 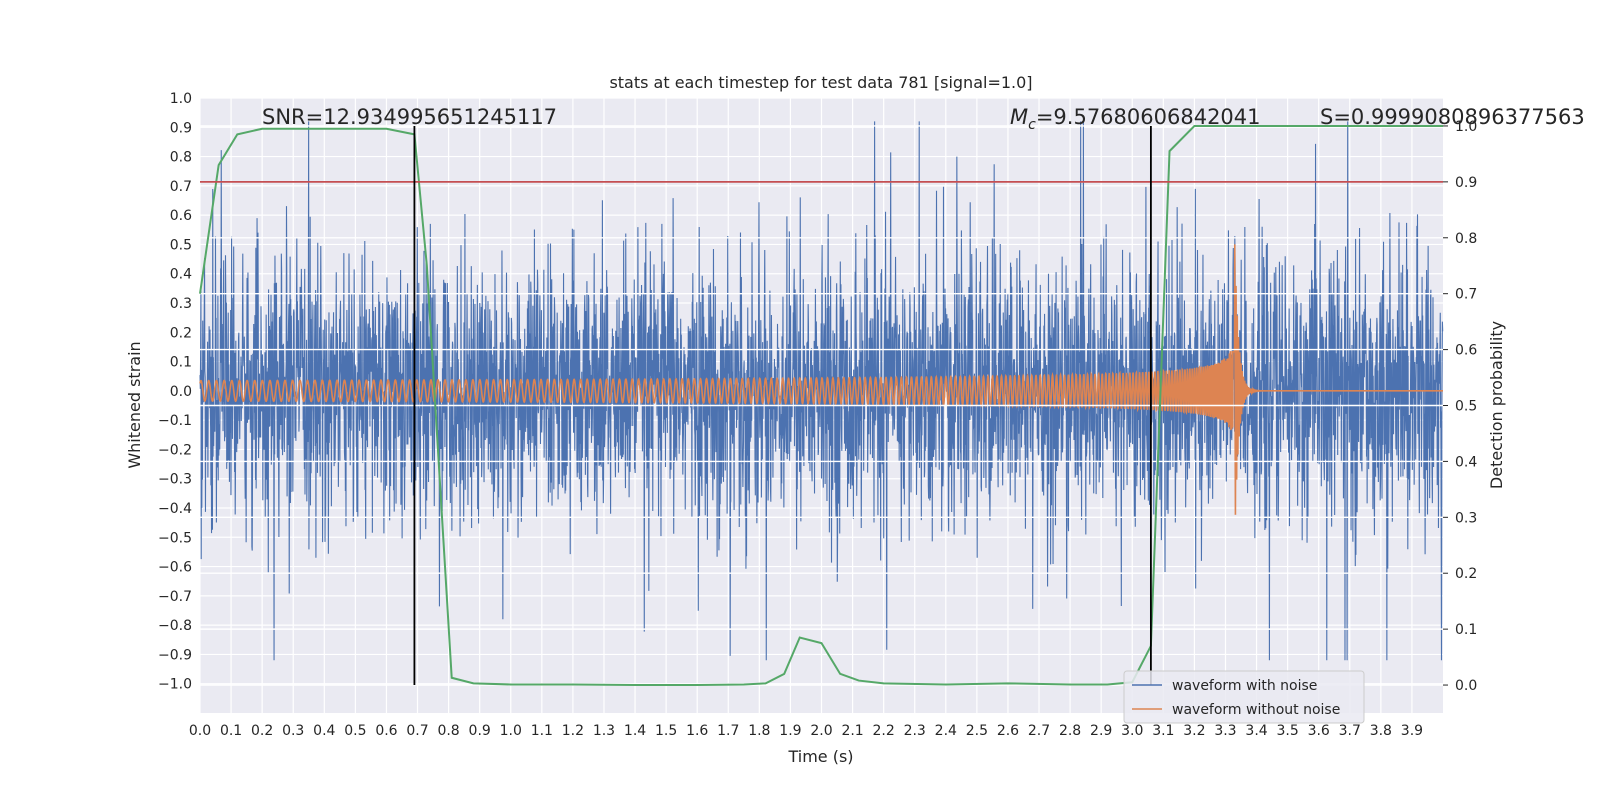 I want to click on y-tick-label: 0.3, so click(x=181, y=304).